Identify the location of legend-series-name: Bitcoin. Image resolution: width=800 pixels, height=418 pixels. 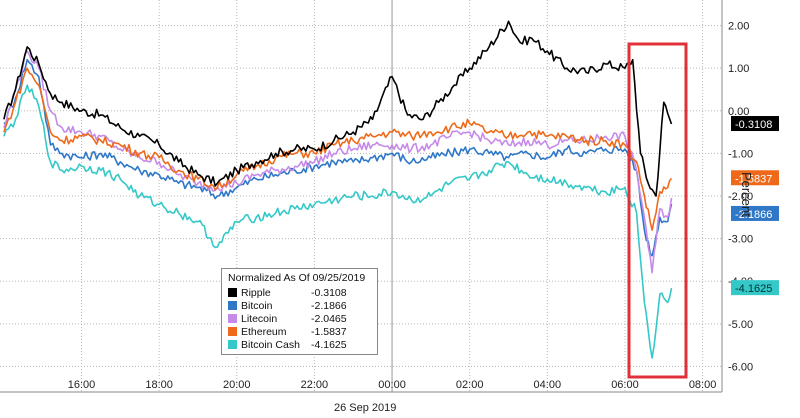
(257, 305).